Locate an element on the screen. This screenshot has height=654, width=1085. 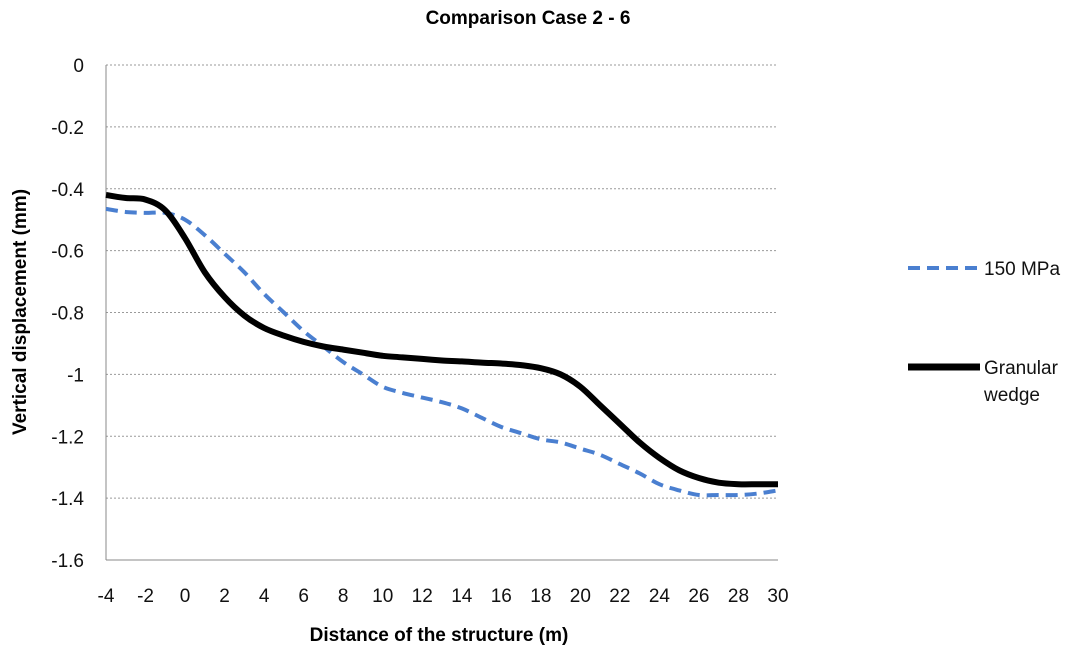
legend: 150 MPa Granular wedge is located at coordinates (985, 332).